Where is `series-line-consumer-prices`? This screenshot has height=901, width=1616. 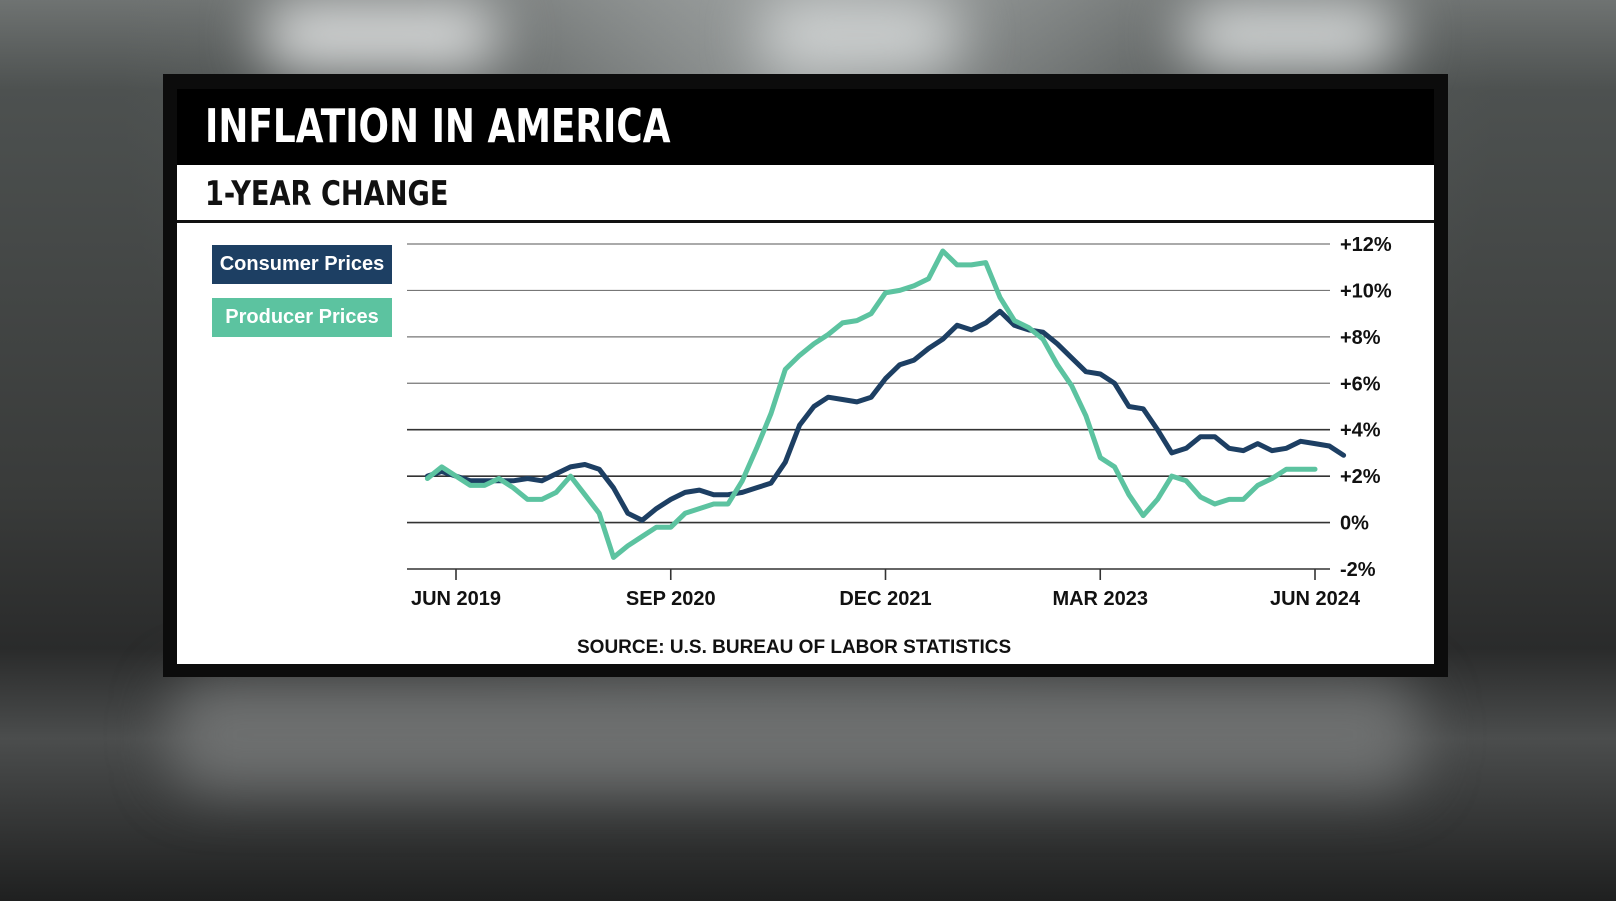
series-line-consumer-prices is located at coordinates (885, 415).